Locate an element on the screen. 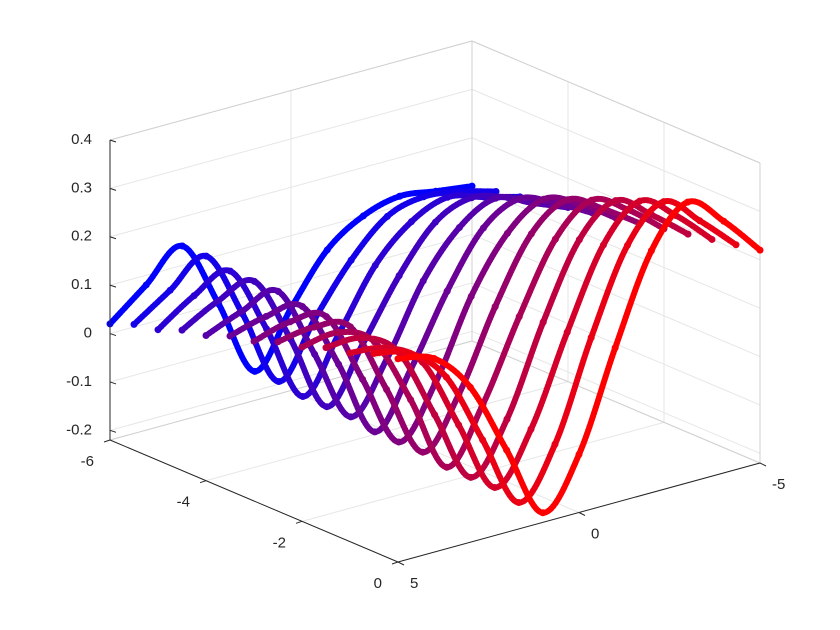 The image size is (840, 630). z-tick-label: -0.2 is located at coordinates (79, 429).